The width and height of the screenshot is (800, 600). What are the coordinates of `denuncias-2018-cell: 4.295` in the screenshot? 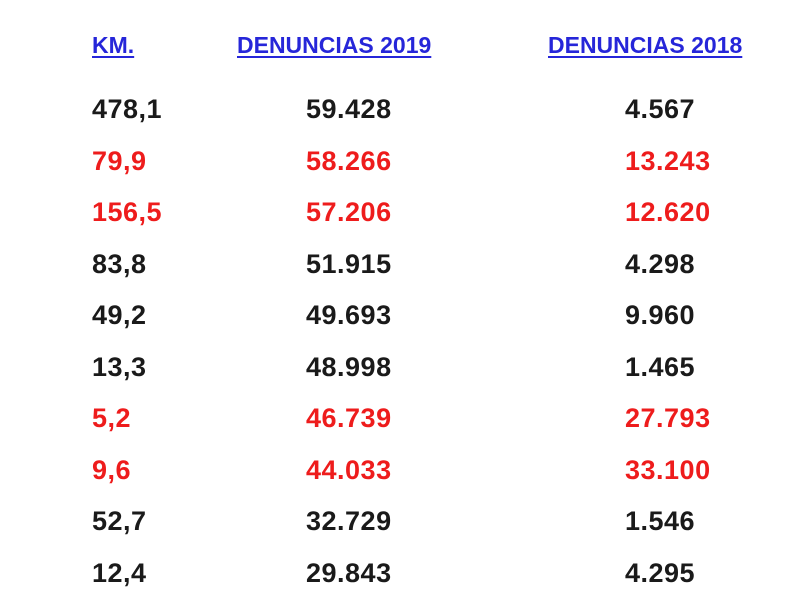 It's located at (660, 573).